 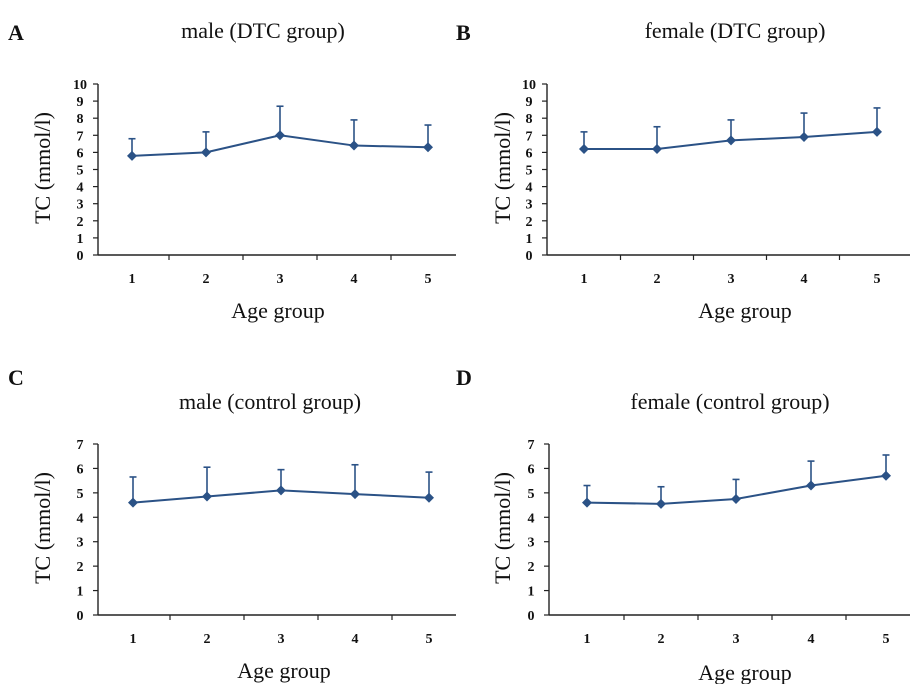 What do you see at coordinates (463, 32) in the screenshot?
I see `panel-letter: B` at bounding box center [463, 32].